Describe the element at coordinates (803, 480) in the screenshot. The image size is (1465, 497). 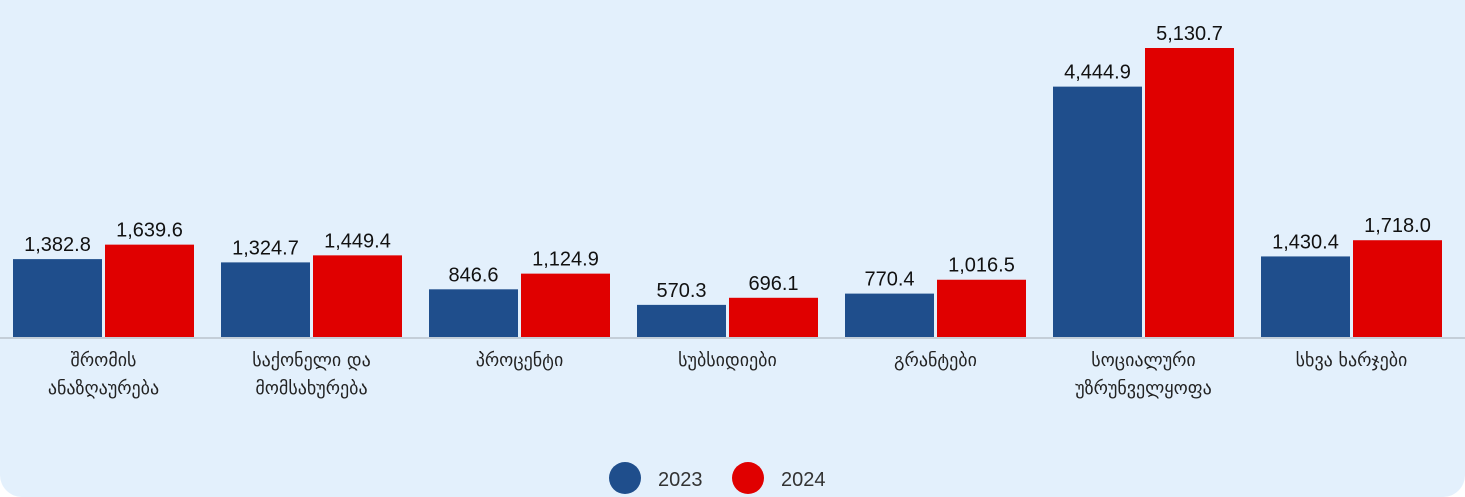
I see `legend-label: 2024` at that location.